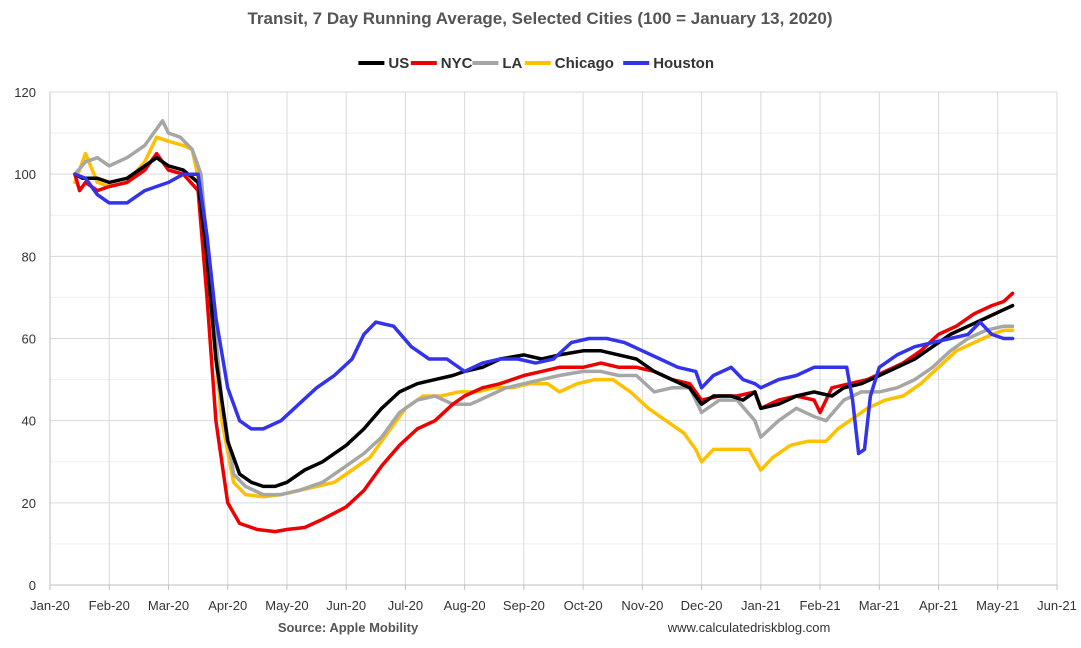  I want to click on y-tick-label: 20, so click(29, 503).